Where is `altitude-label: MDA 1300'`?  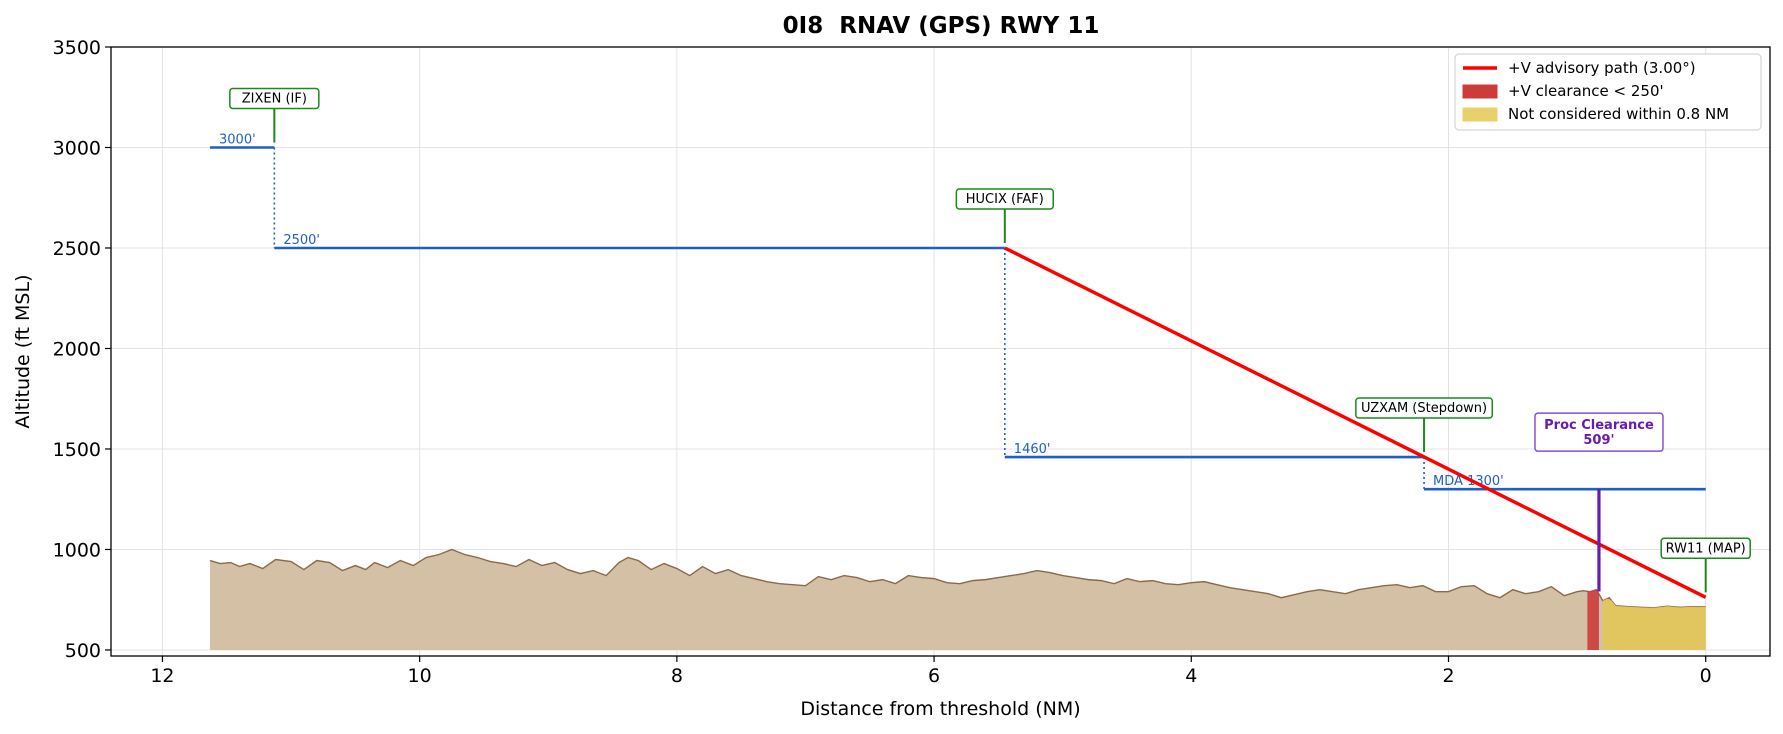
altitude-label: MDA 1300' is located at coordinates (1468, 481).